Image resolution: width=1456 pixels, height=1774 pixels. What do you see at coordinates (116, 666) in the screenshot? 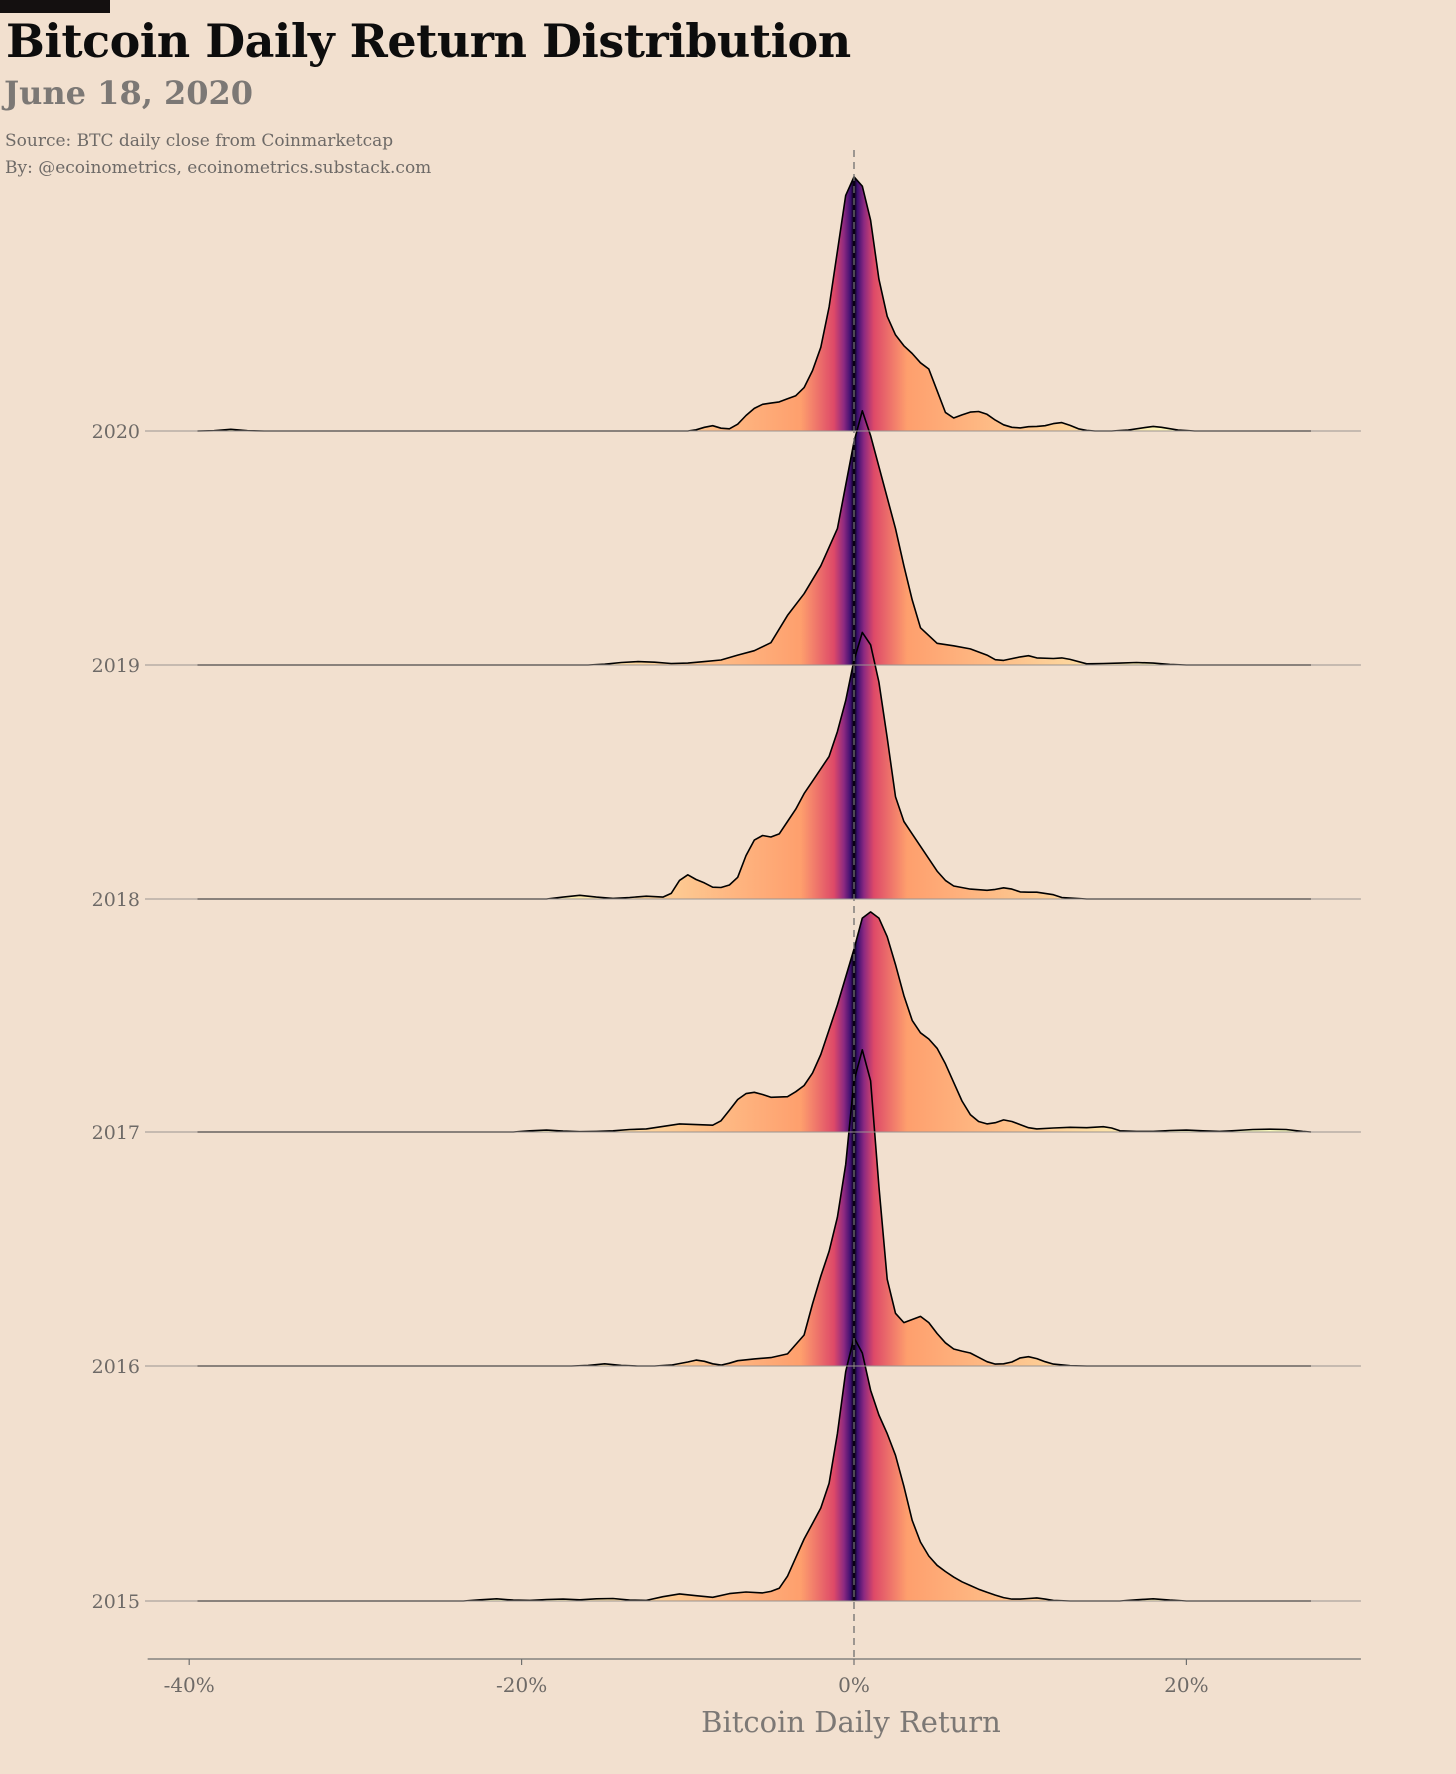
I see `y-tick-label-2019: 2019` at bounding box center [116, 666].